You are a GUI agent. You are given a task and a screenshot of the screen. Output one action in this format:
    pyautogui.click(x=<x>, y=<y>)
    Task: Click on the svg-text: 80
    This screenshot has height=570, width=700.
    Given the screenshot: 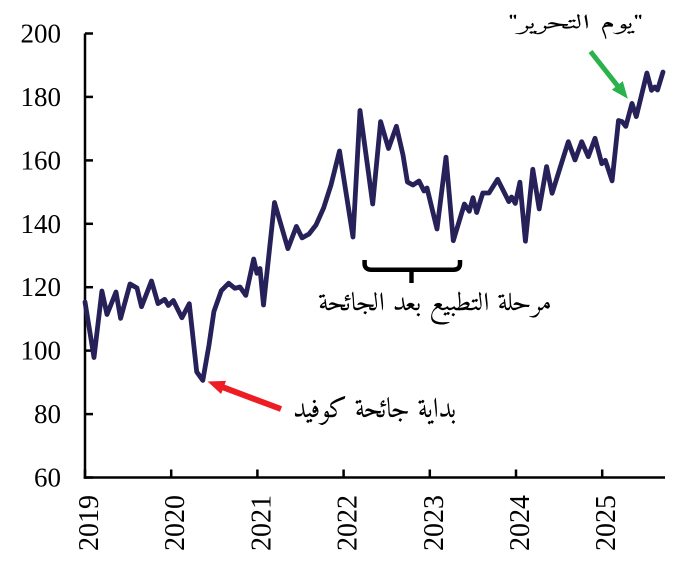 What is the action you would take?
    pyautogui.click(x=47, y=414)
    